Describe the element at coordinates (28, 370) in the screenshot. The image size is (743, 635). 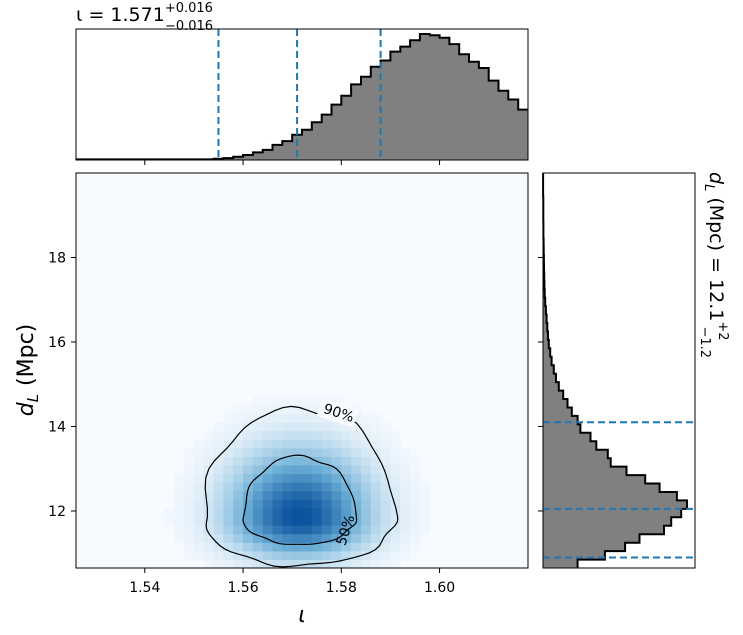
I see `y-axis-label: dL (Mpc)` at that location.